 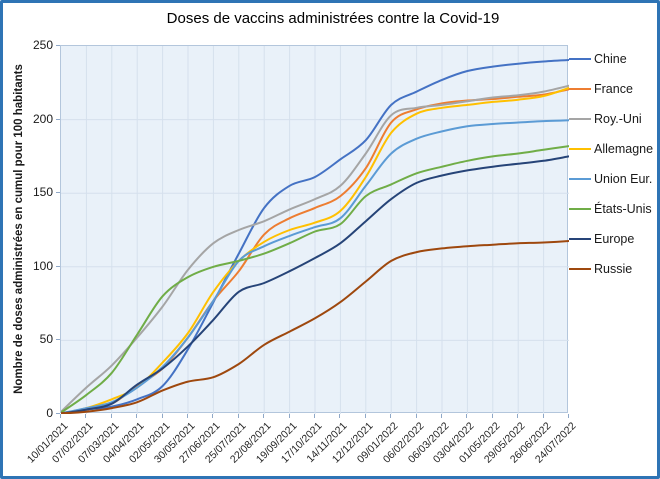 I want to click on legend-swatch-chine, so click(x=580, y=59).